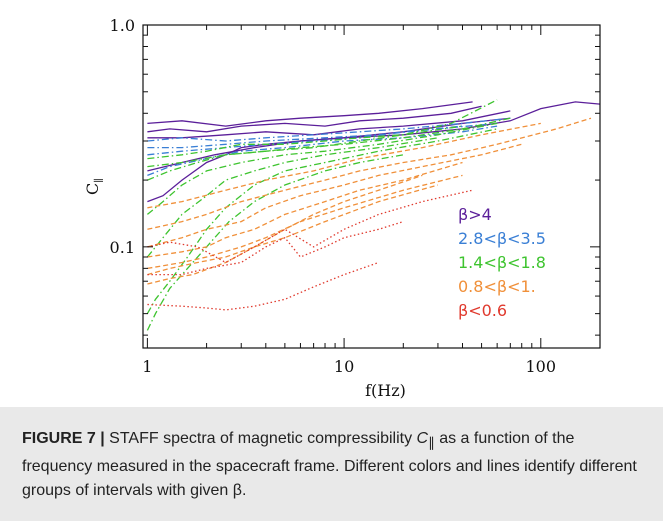 The image size is (663, 521). What do you see at coordinates (122, 25) in the screenshot?
I see `y-tick-label-1: 1.0` at bounding box center [122, 25].